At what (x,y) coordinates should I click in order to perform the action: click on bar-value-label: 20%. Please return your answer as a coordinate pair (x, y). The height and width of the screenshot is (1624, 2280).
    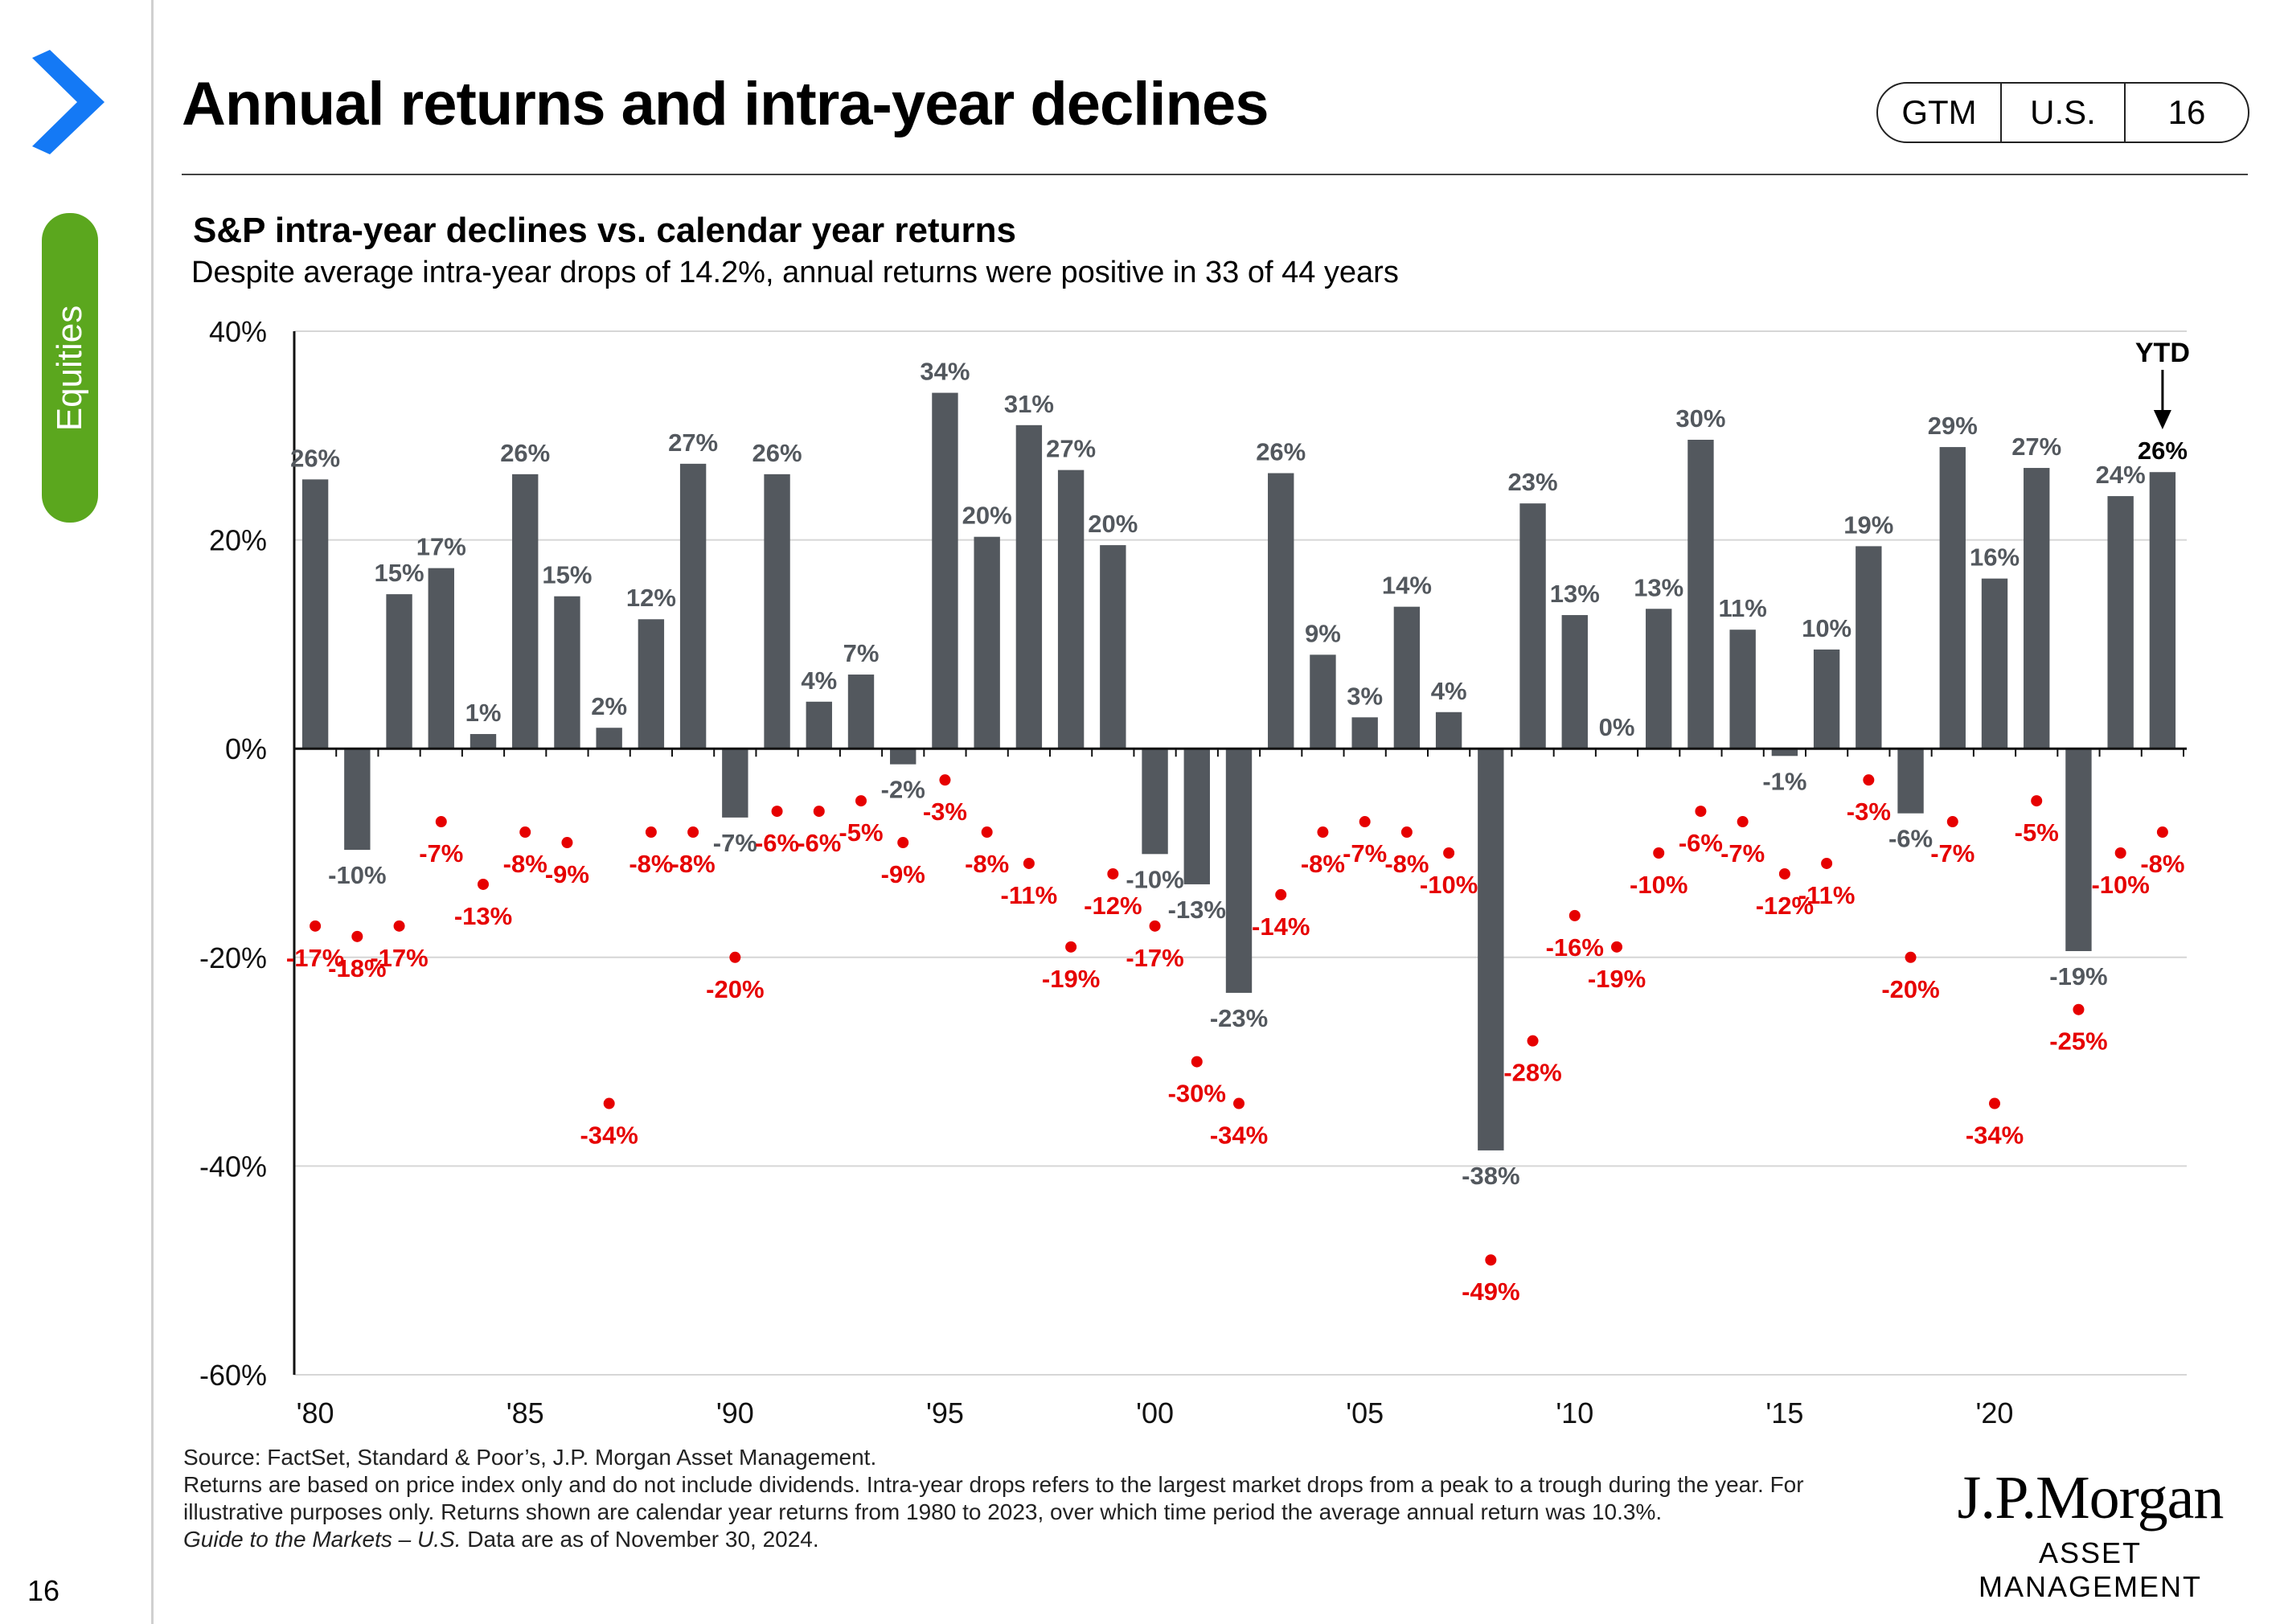
    Looking at the image, I should click on (987, 516).